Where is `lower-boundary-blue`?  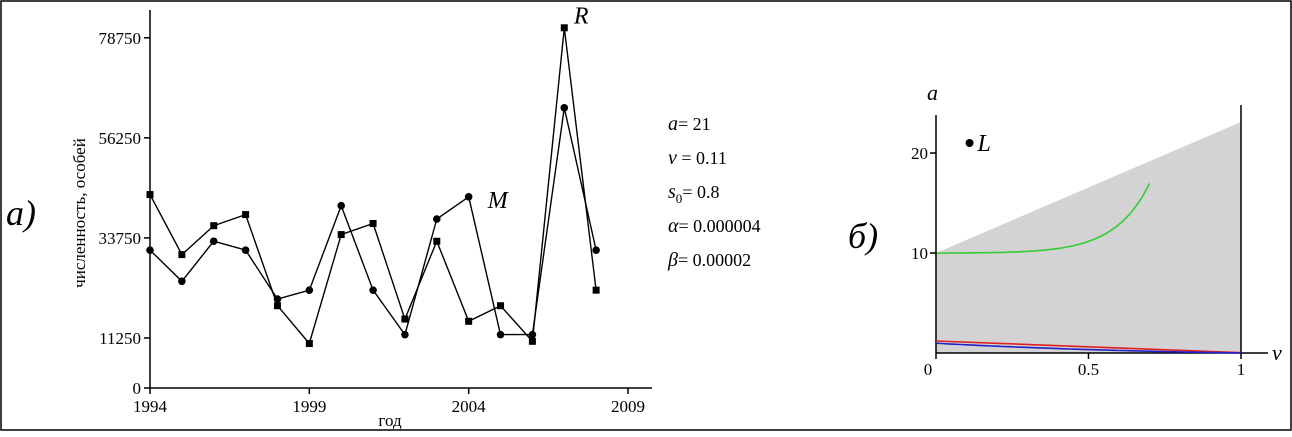 lower-boundary-blue is located at coordinates (1088, 348).